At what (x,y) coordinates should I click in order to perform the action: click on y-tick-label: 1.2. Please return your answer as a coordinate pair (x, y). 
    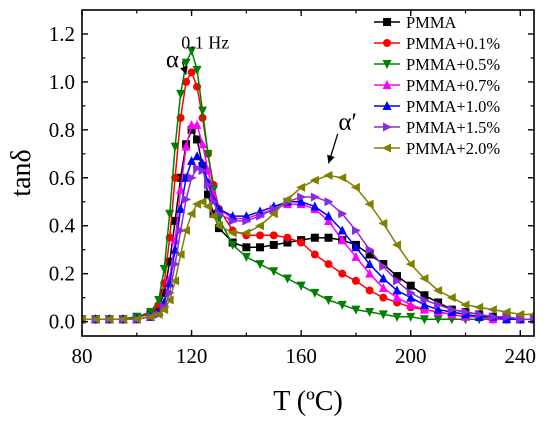
    Looking at the image, I should click on (62, 34).